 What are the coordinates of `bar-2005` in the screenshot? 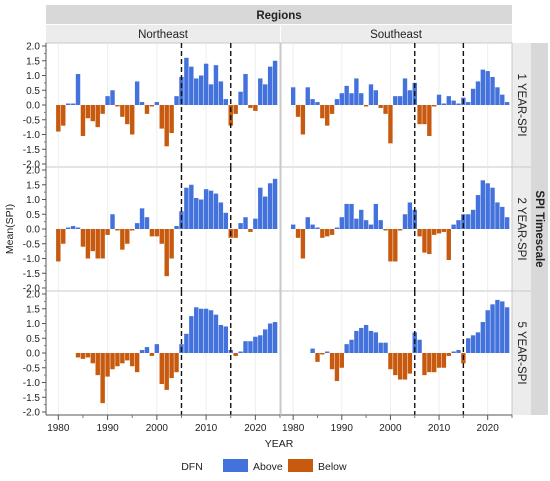 It's located at (181, 220).